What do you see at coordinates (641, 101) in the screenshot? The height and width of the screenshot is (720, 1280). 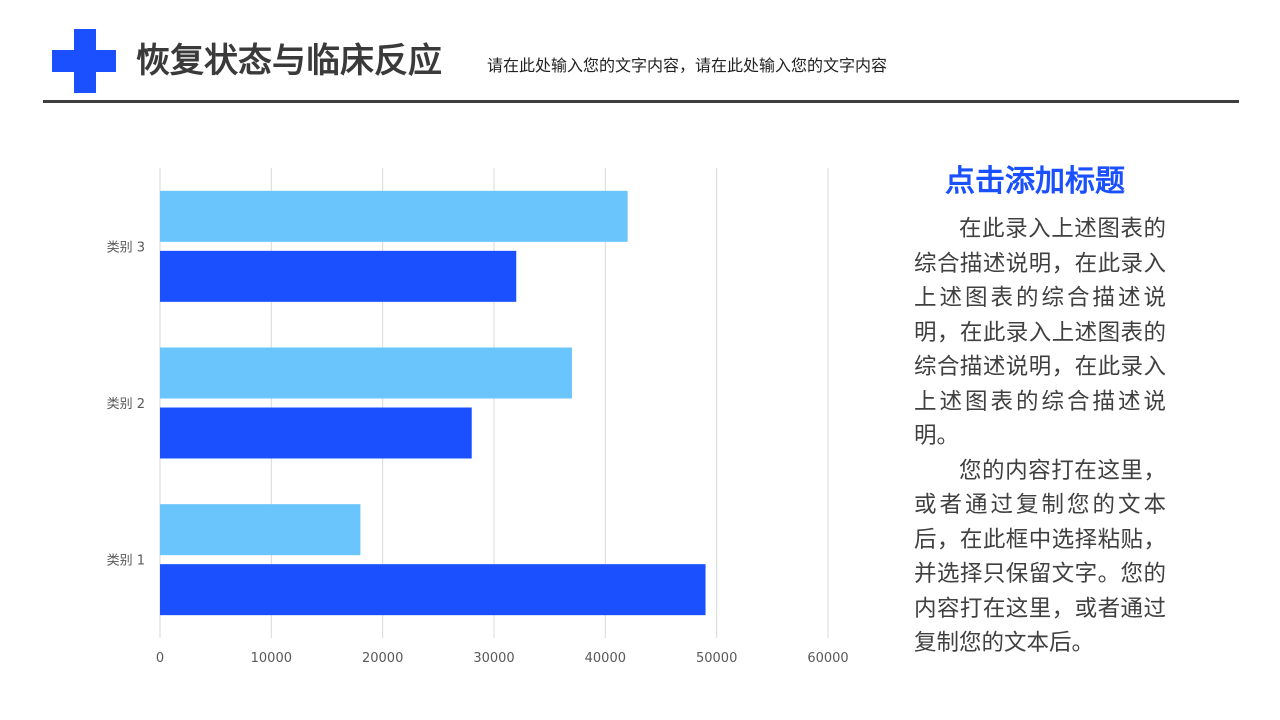 I see `header-divider` at bounding box center [641, 101].